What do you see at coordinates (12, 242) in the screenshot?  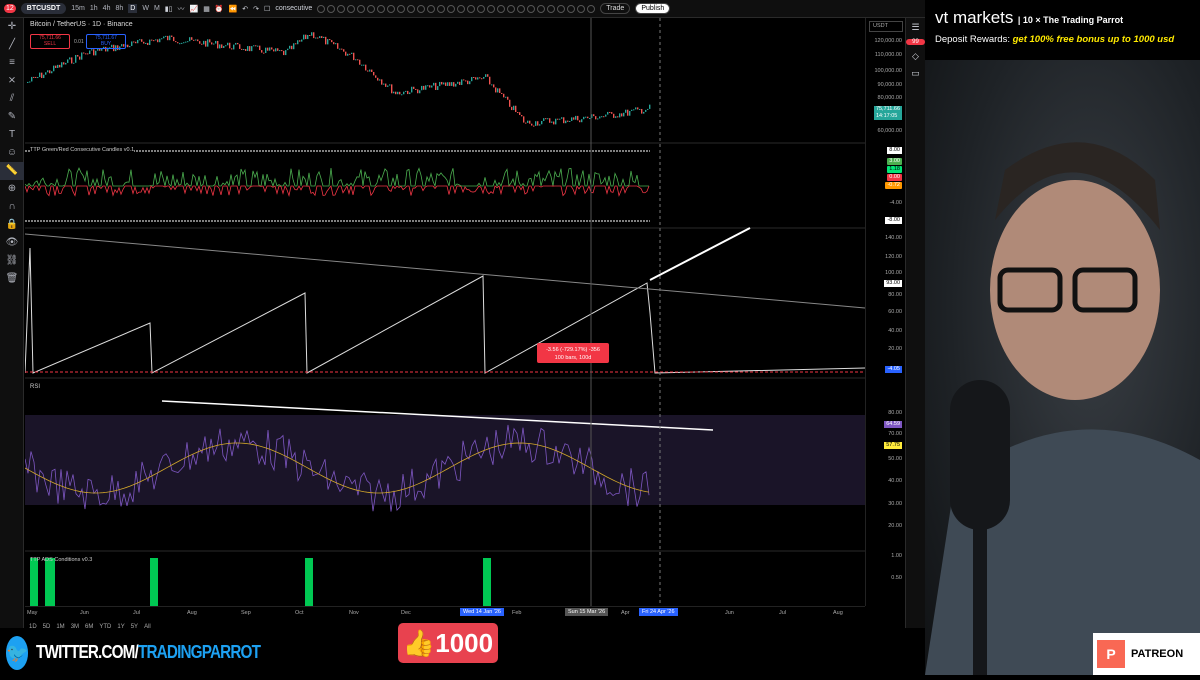 I see `eye-icon: 👁` at bounding box center [12, 242].